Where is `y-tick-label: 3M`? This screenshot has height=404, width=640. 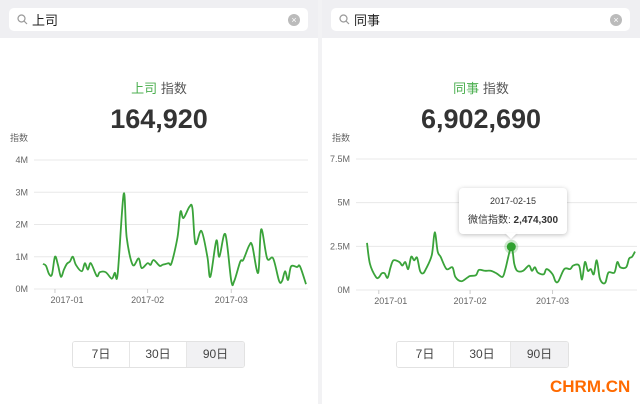 y-tick-label: 3M is located at coordinates (21, 192).